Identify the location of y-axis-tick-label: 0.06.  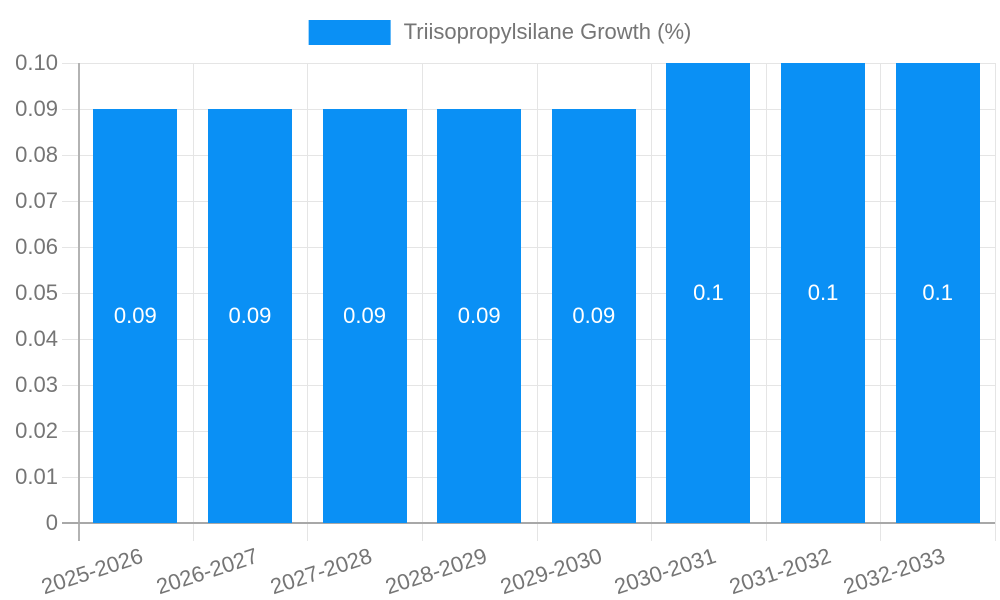
(36, 246).